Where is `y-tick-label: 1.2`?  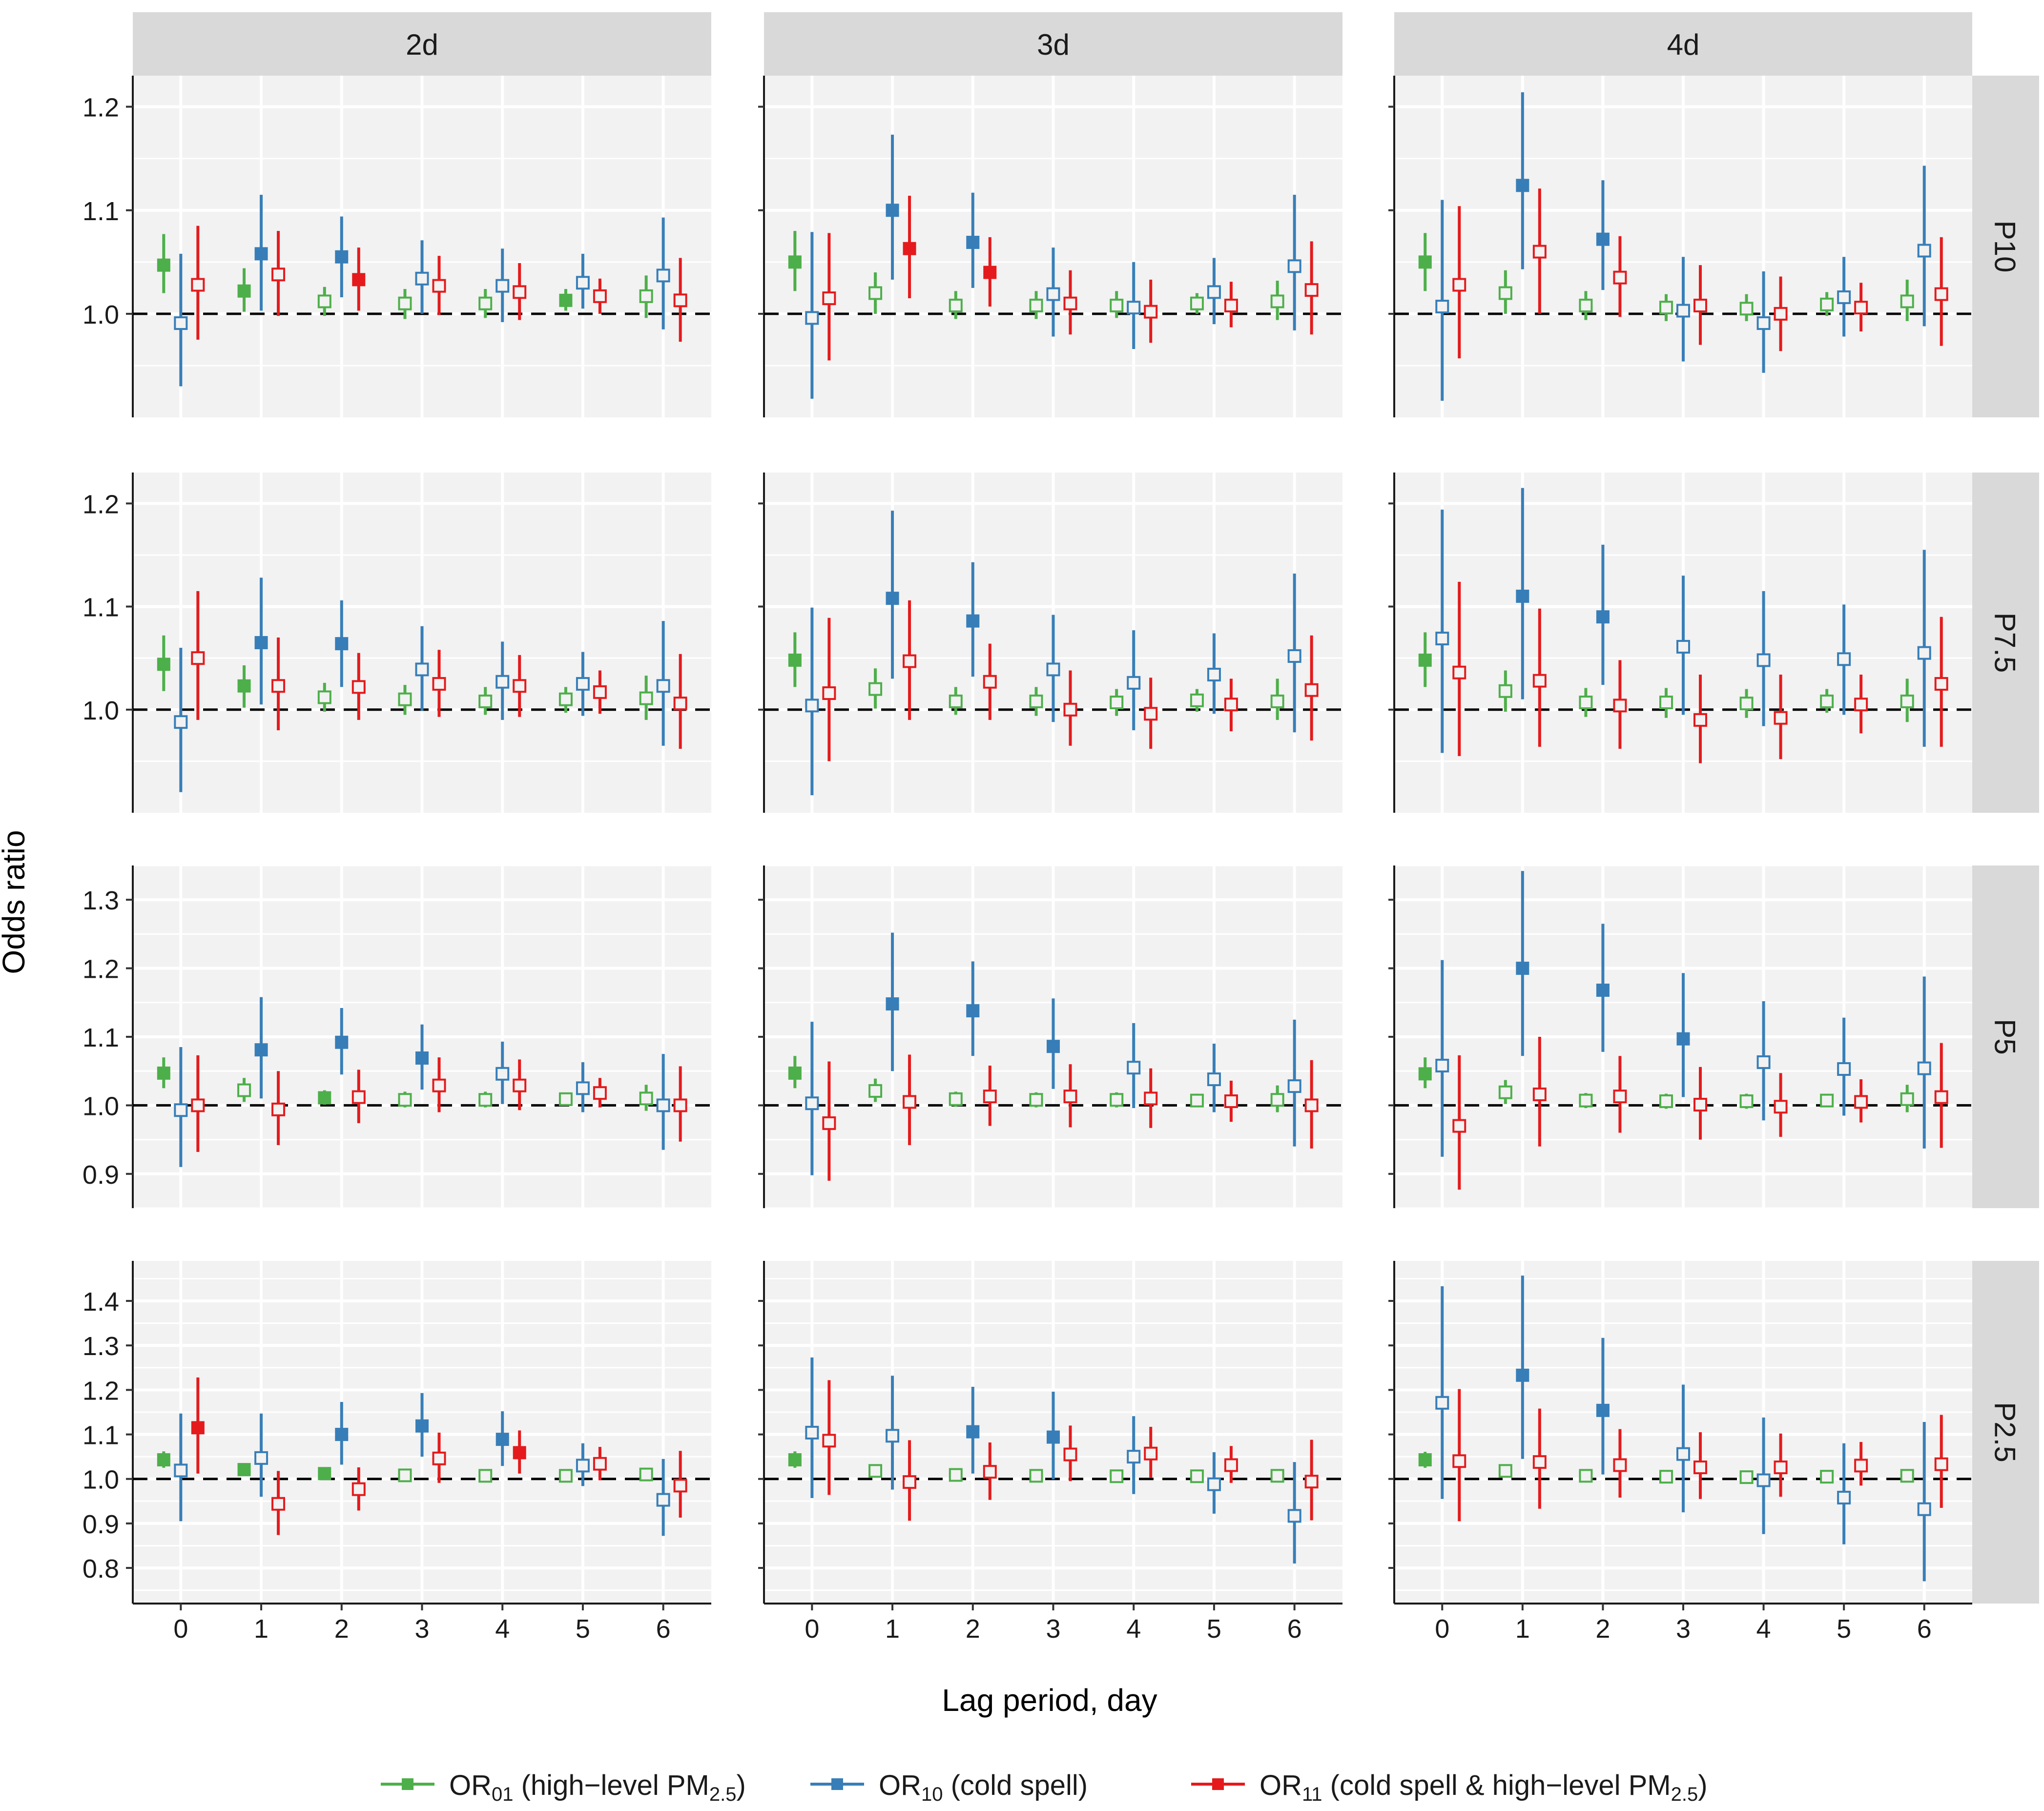 y-tick-label: 1.2 is located at coordinates (101, 505).